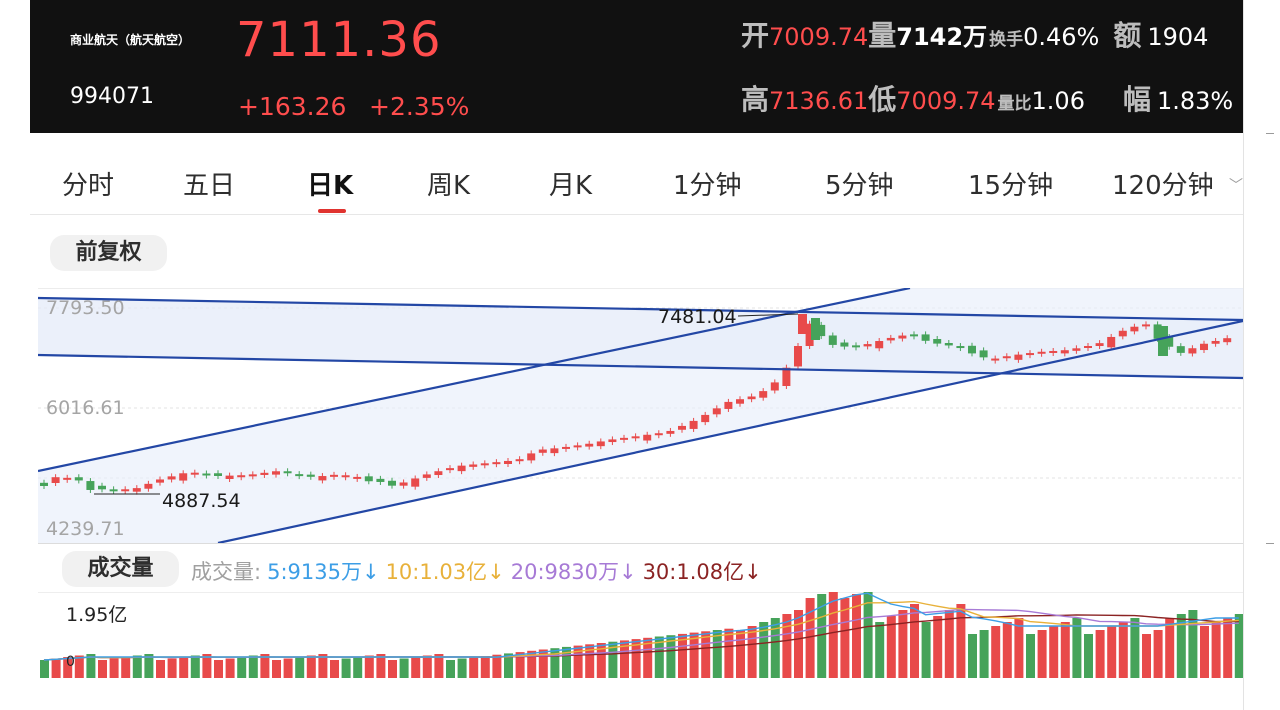 The image size is (1280, 710). What do you see at coordinates (15, 355) in the screenshot?
I see `left-margin` at bounding box center [15, 355].